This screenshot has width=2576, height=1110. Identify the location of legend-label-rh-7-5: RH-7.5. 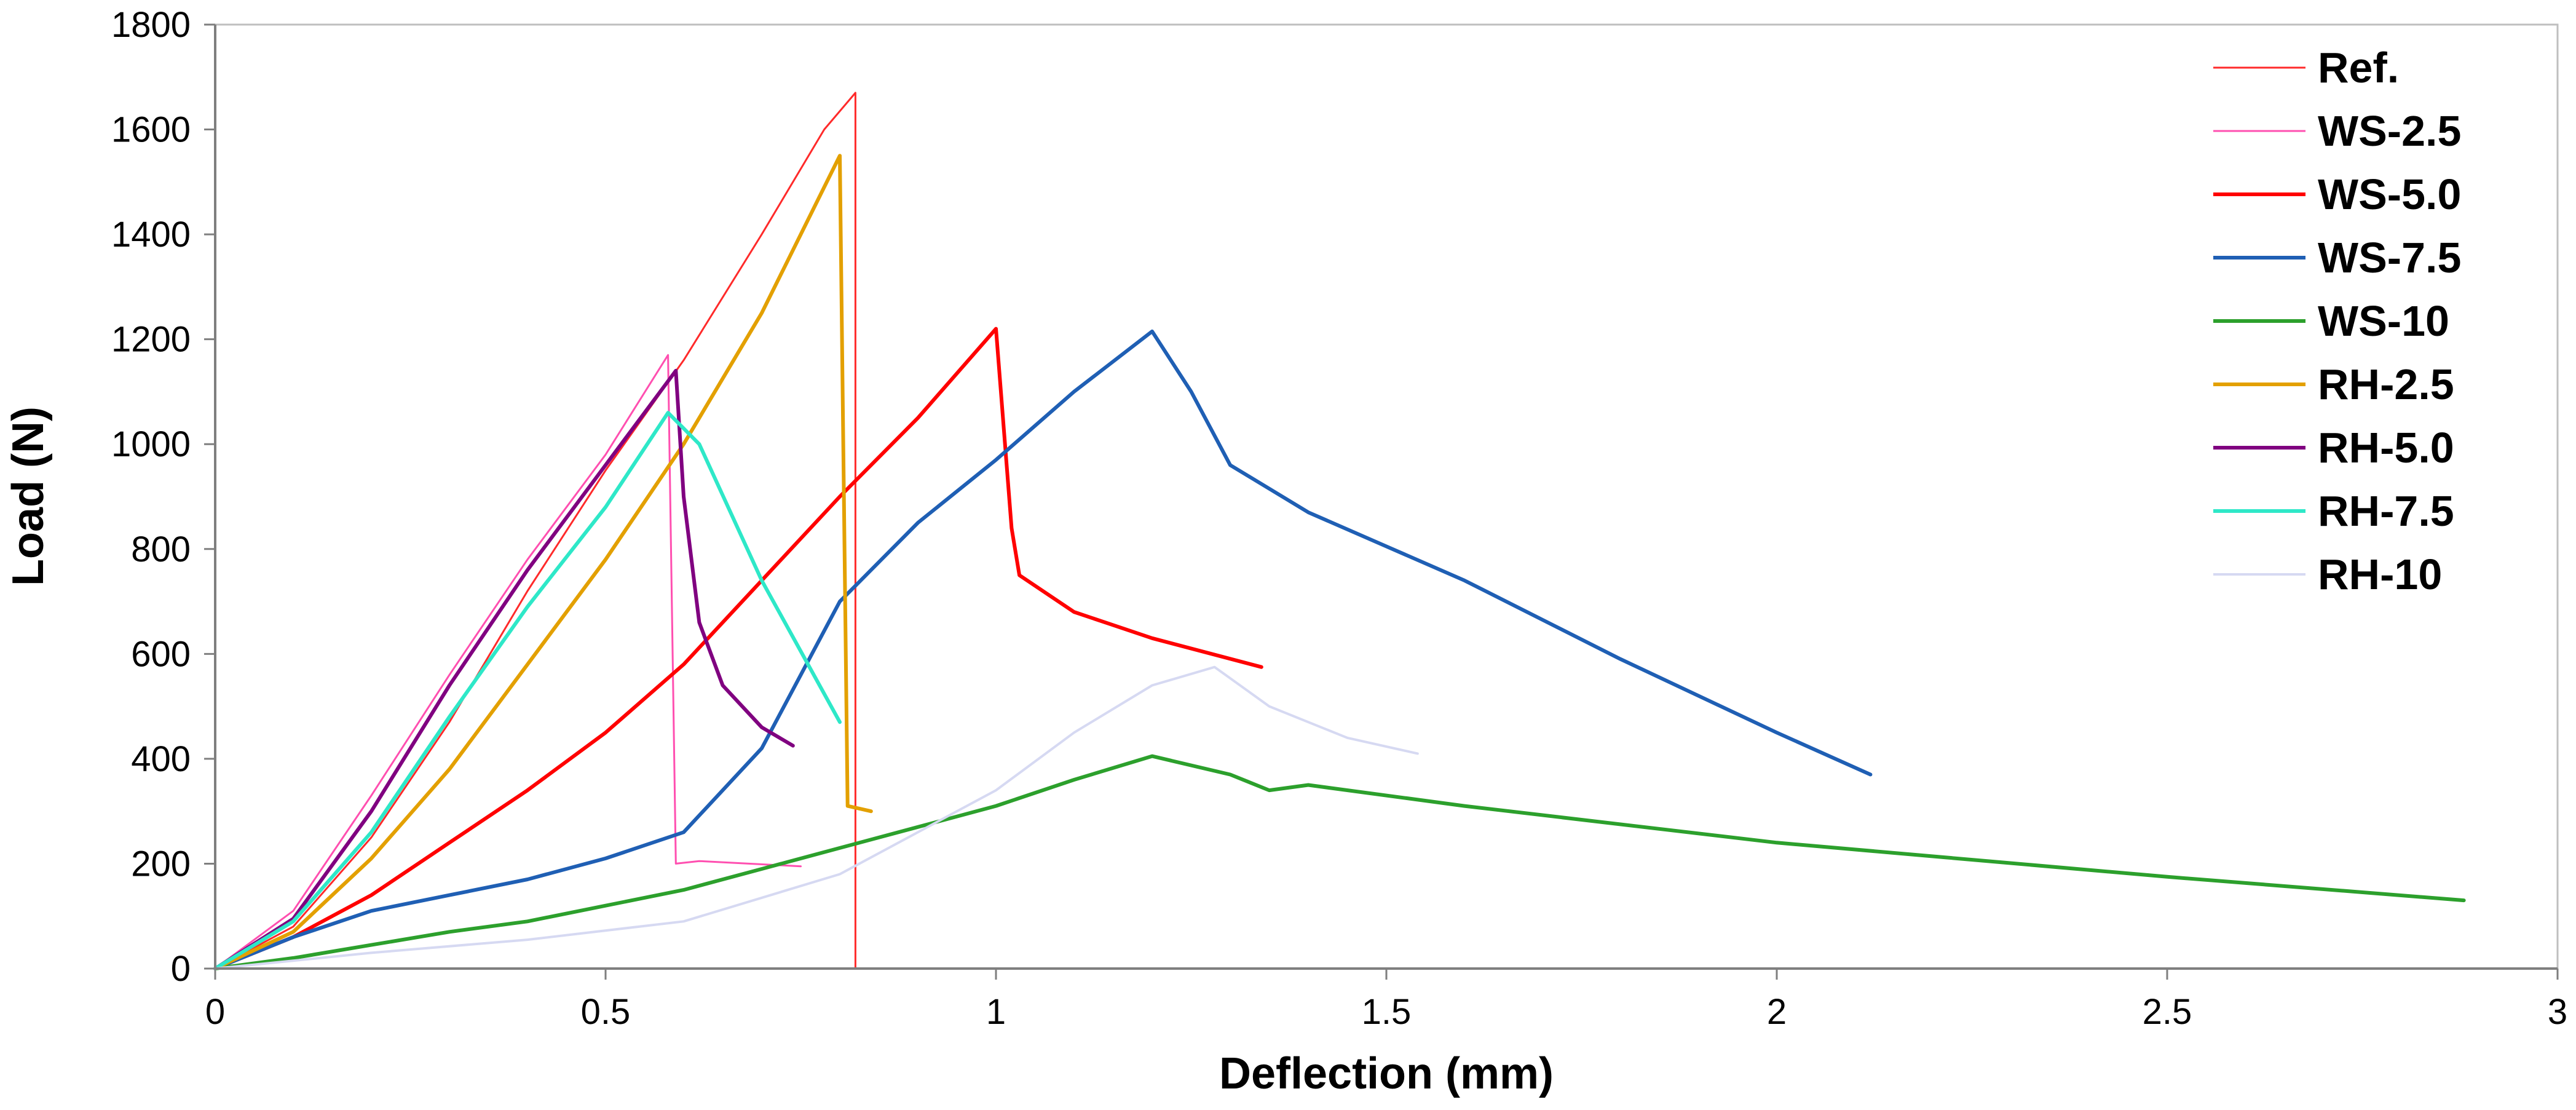
(2386, 511).